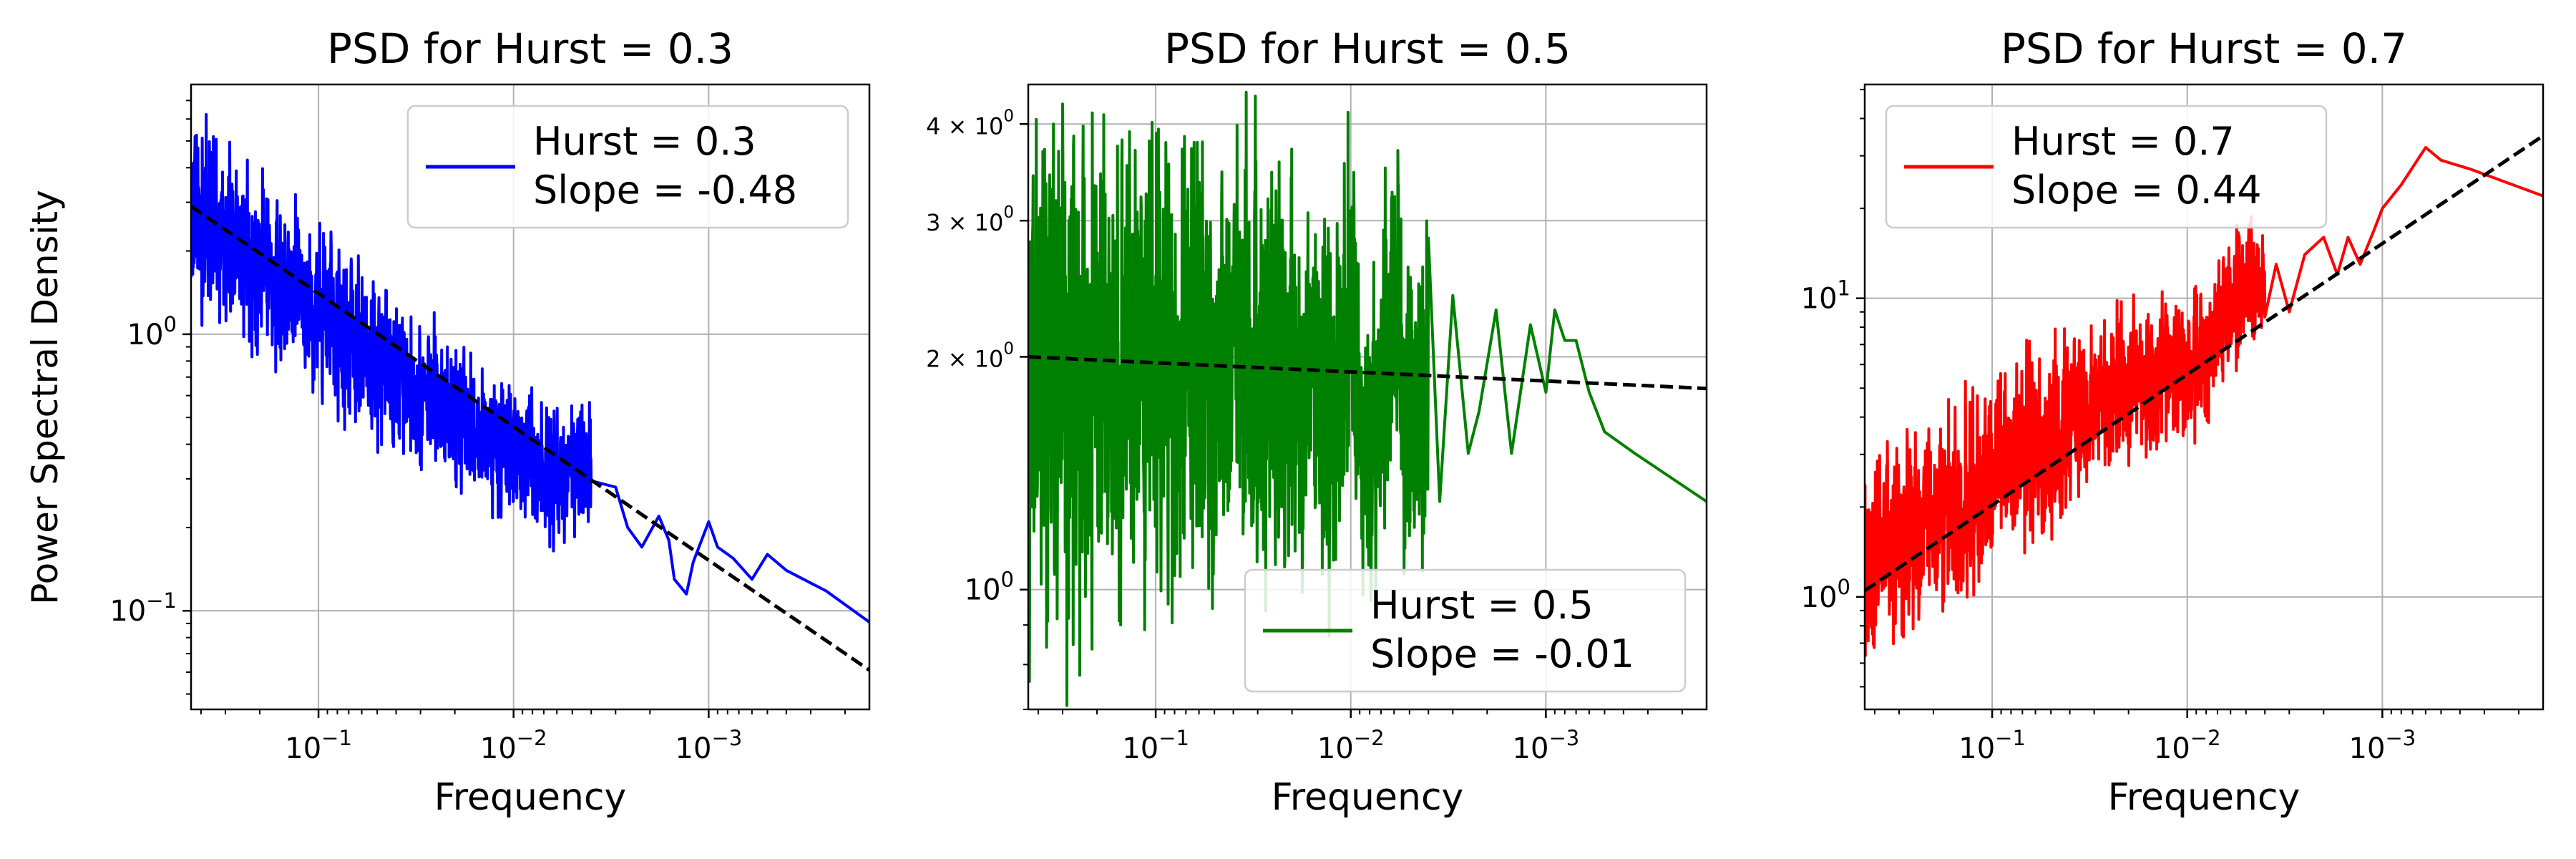 The height and width of the screenshot is (859, 2576). What do you see at coordinates (1482, 605) in the screenshot?
I see `legend-entry-hurst: Hurst = 0.5` at bounding box center [1482, 605].